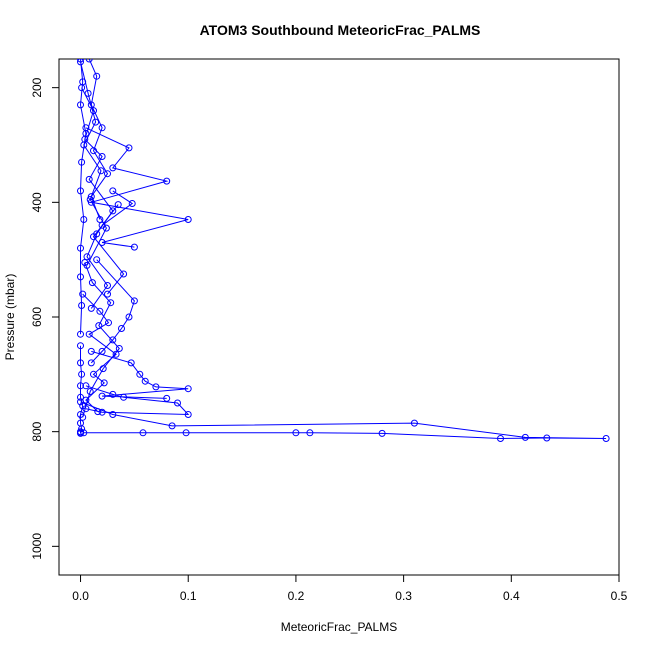  Describe the element at coordinates (403, 596) in the screenshot. I see `x-tick-label: 0.3` at that location.